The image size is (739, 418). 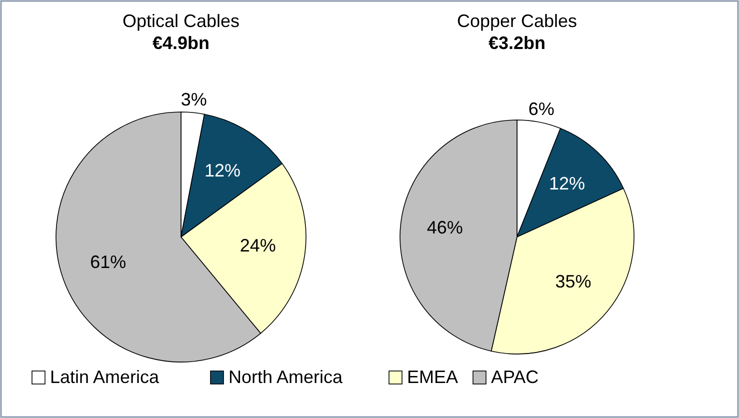 I want to click on data-label: 46%, so click(x=444, y=228).